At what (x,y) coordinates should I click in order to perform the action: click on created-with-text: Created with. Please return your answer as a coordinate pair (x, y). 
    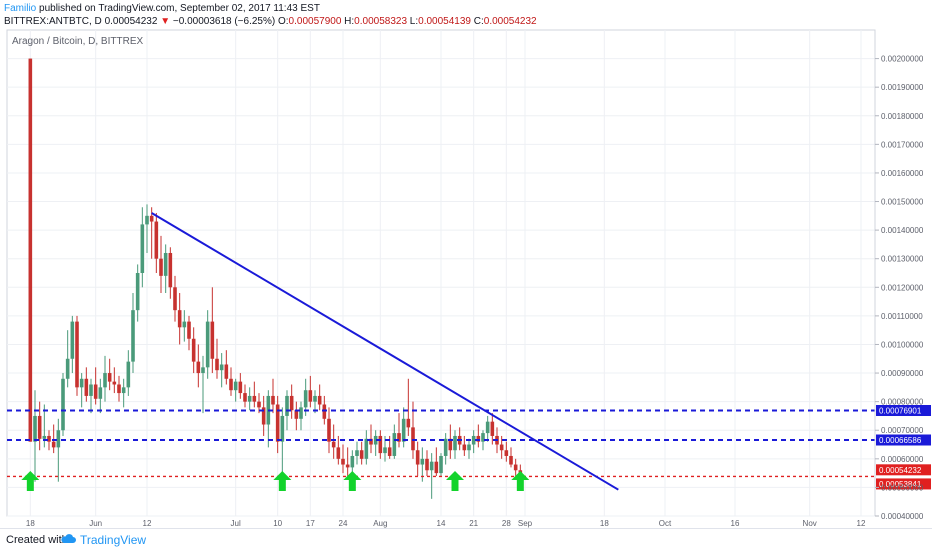
    Looking at the image, I should click on (37, 540).